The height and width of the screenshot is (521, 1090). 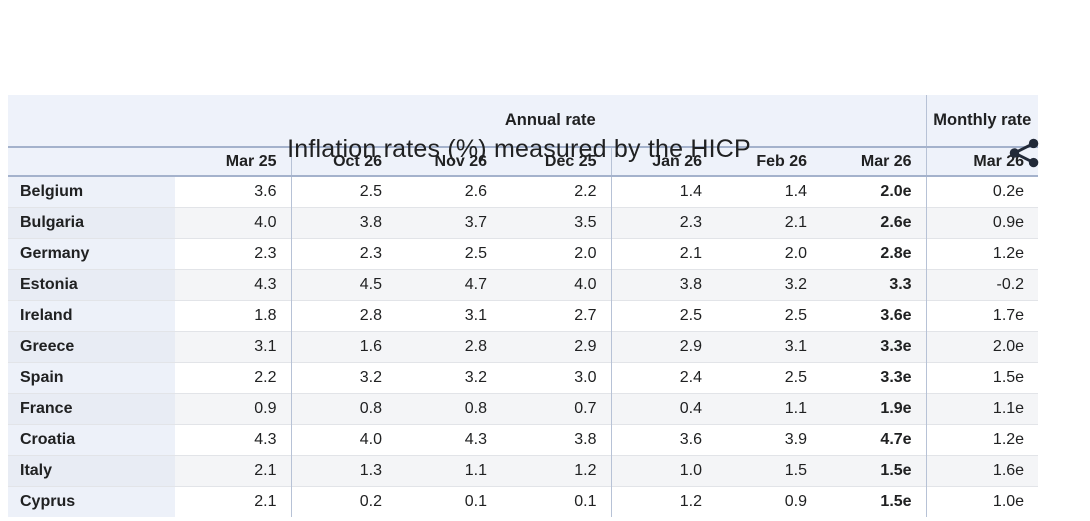 I want to click on country-label: Cyprus, so click(x=91, y=501).